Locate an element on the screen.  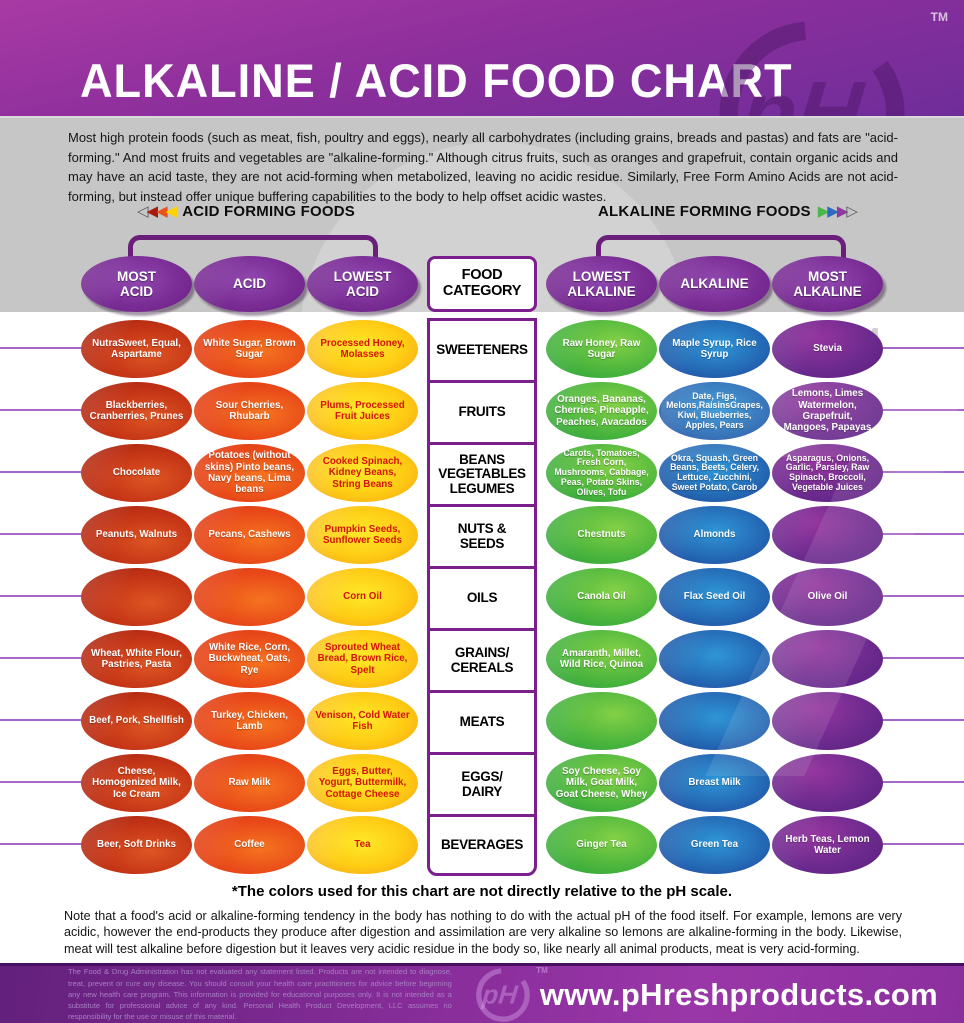
food-cell: Pumpkin Seeds, Sunflower Seeds is located at coordinates (362, 535).